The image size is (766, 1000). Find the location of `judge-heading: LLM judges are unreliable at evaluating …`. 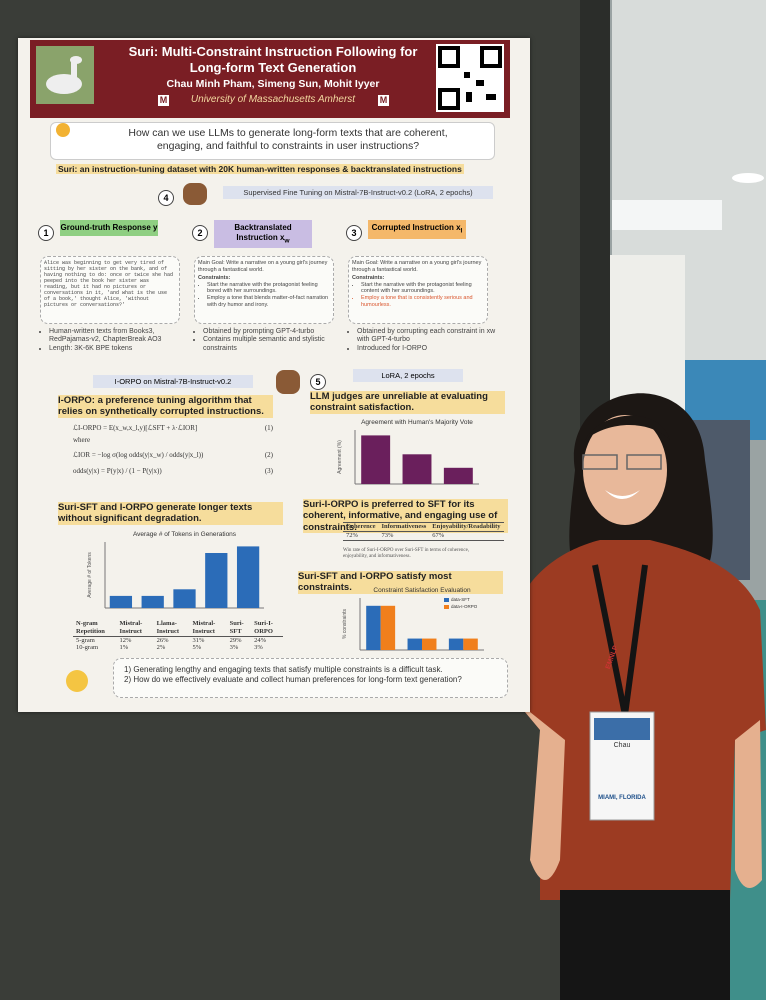

judge-heading: LLM judges are unreliable at evaluating … is located at coordinates (407, 402).